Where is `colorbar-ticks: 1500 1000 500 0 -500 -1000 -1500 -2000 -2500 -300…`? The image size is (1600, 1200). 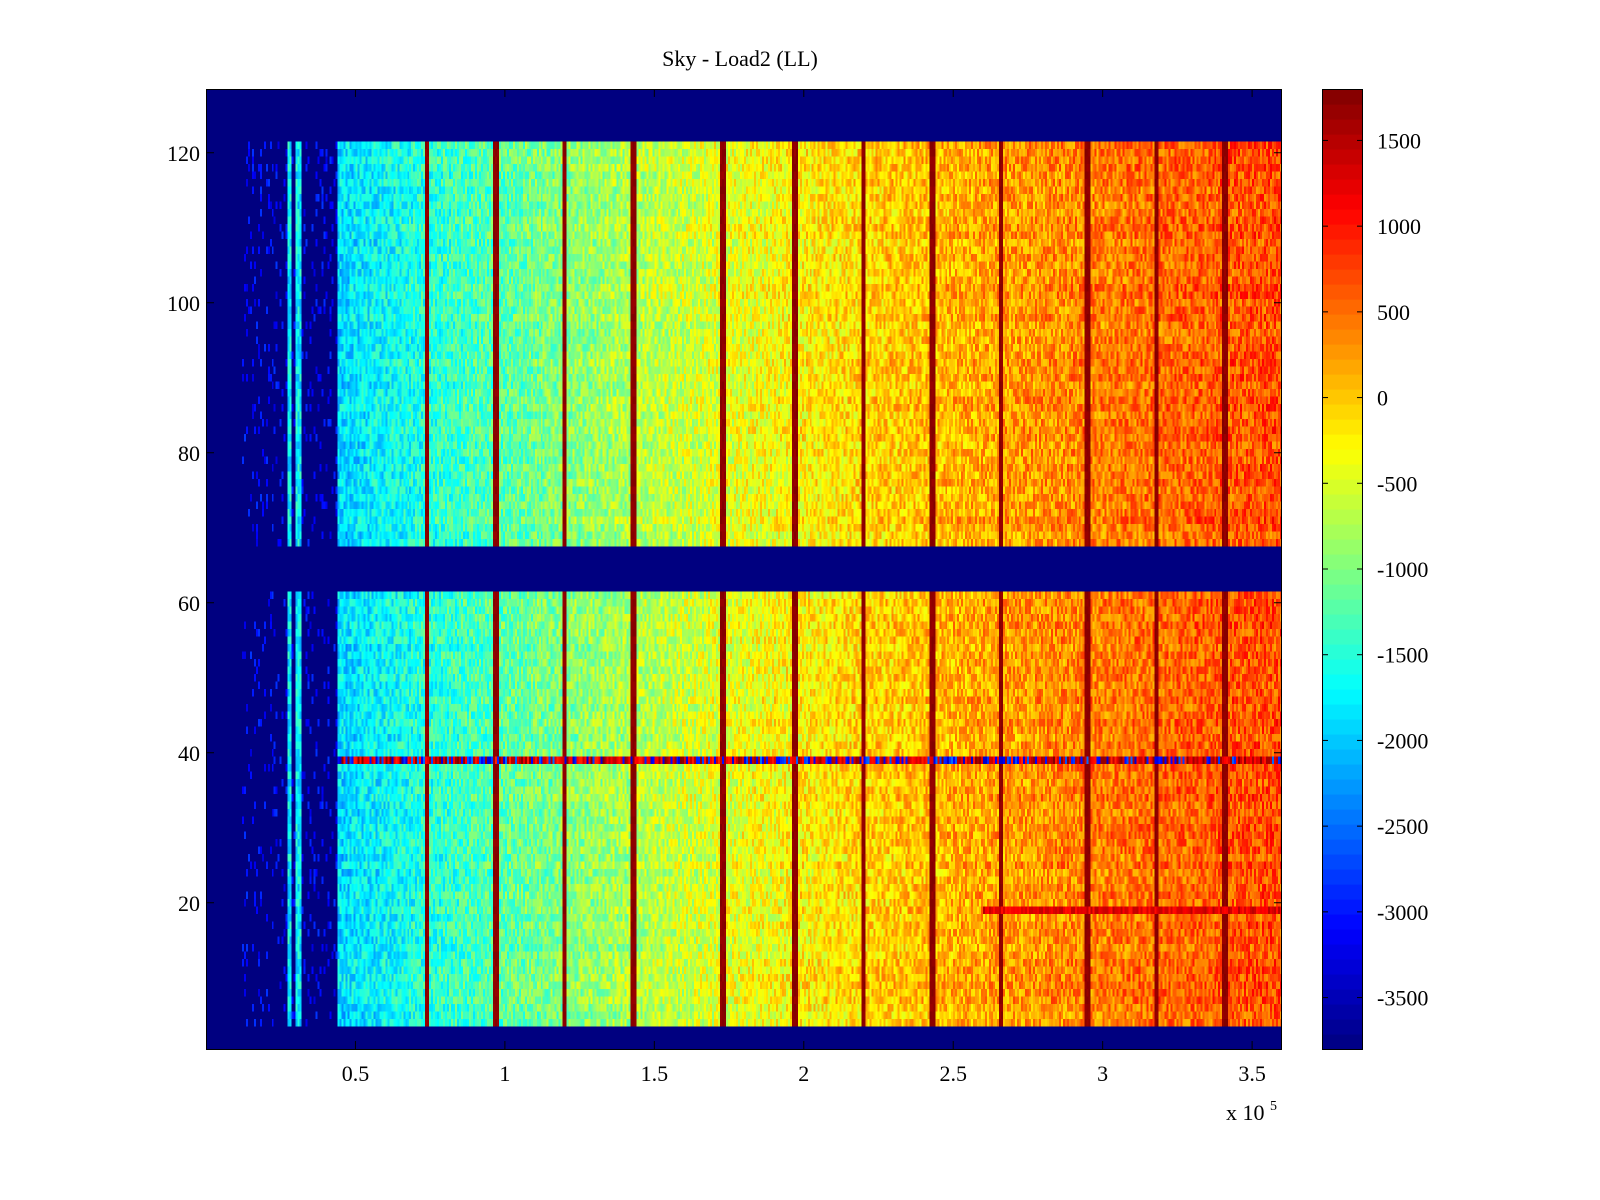 colorbar-ticks: 1500 1000 500 0 -500 -1000 -1500 -2000 -2500 -300… is located at coordinates (1375, 569).